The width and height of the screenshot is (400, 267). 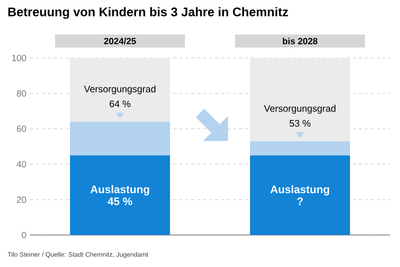 I want to click on text: Auslastung, so click(x=300, y=190).